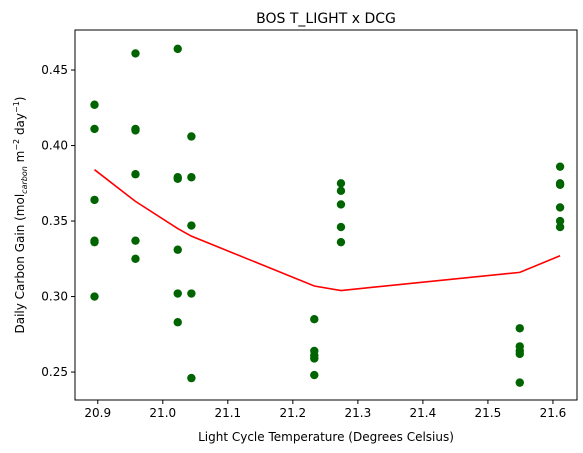 The height and width of the screenshot is (453, 583). I want to click on y-tick-label: 0.30, so click(54, 297).